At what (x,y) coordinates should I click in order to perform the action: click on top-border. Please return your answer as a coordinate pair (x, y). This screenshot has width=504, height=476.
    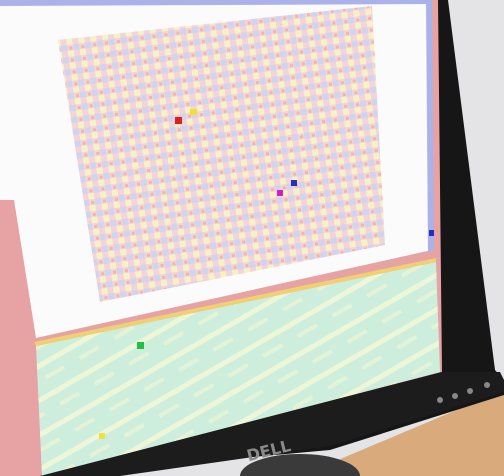
    Looking at the image, I should click on (215, 3).